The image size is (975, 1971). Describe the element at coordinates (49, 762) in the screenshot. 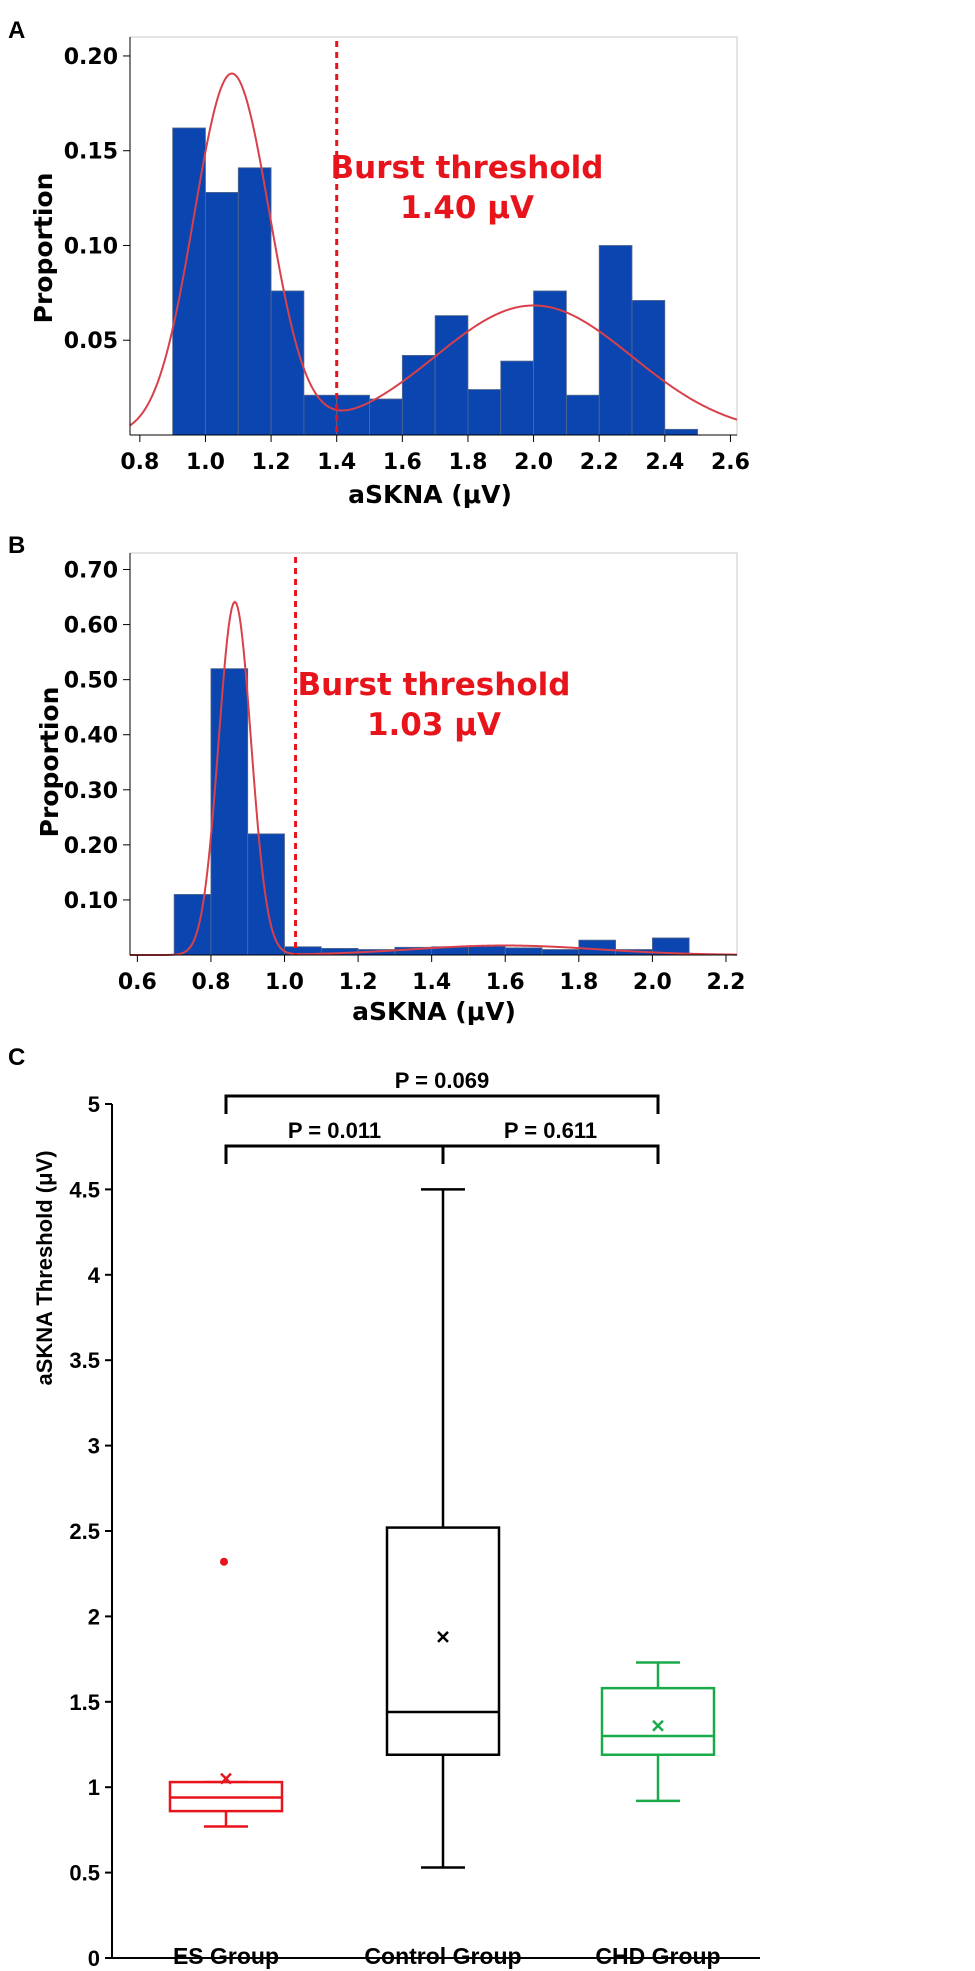

I see `panel-b-y-title: Proportion` at that location.